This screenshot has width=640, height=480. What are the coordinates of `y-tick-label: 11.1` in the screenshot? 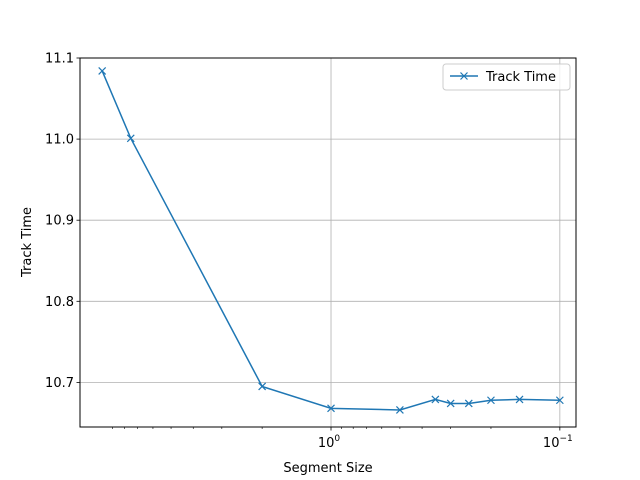 It's located at (59, 59).